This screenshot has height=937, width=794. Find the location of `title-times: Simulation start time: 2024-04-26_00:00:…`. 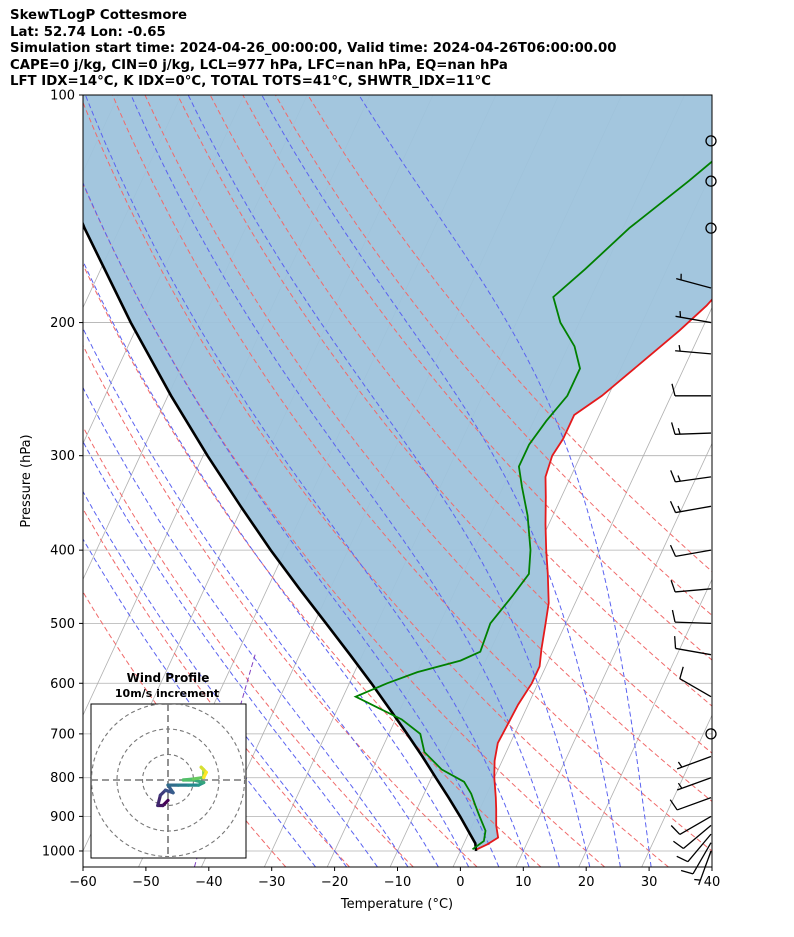

title-times: Simulation start time: 2024-04-26_00:00:… is located at coordinates (313, 48).